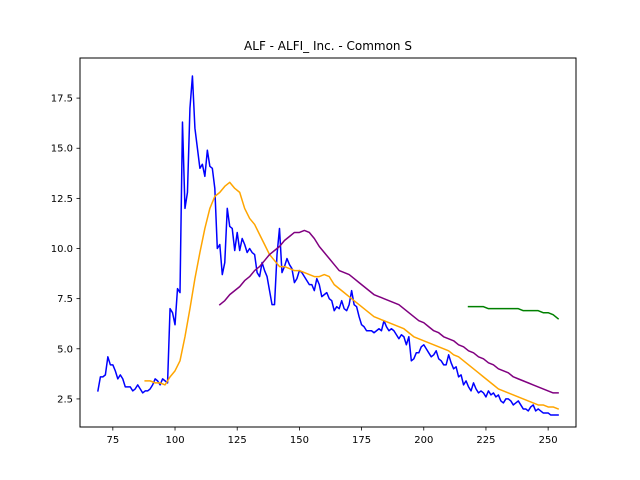 This screenshot has width=640, height=480. Describe the element at coordinates (112, 440) in the screenshot. I see `x-tick-label: 75` at that location.